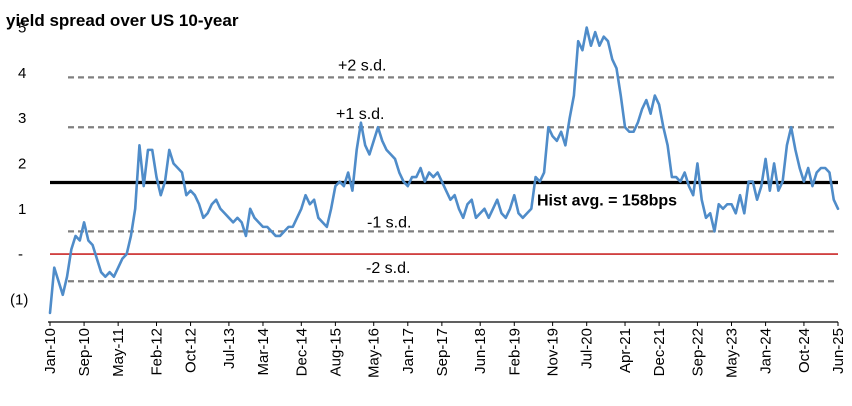  I want to click on x-tick-label: Jul-20, so click(587, 348).